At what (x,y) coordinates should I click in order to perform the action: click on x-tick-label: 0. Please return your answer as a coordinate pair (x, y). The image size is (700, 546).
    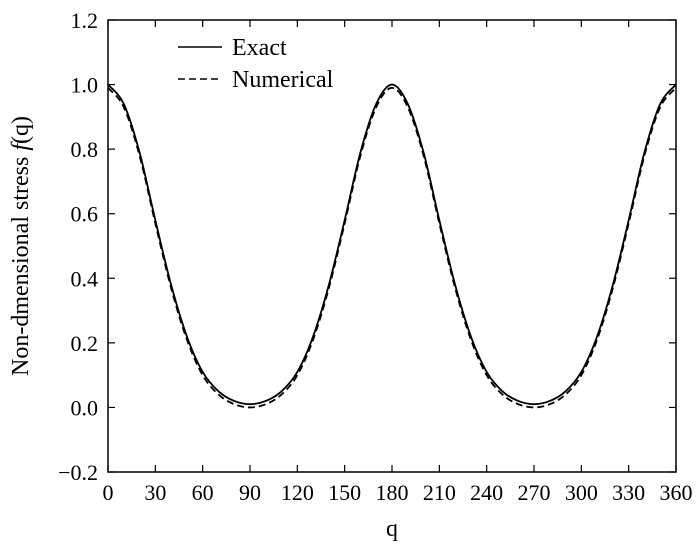
    Looking at the image, I should click on (108, 492).